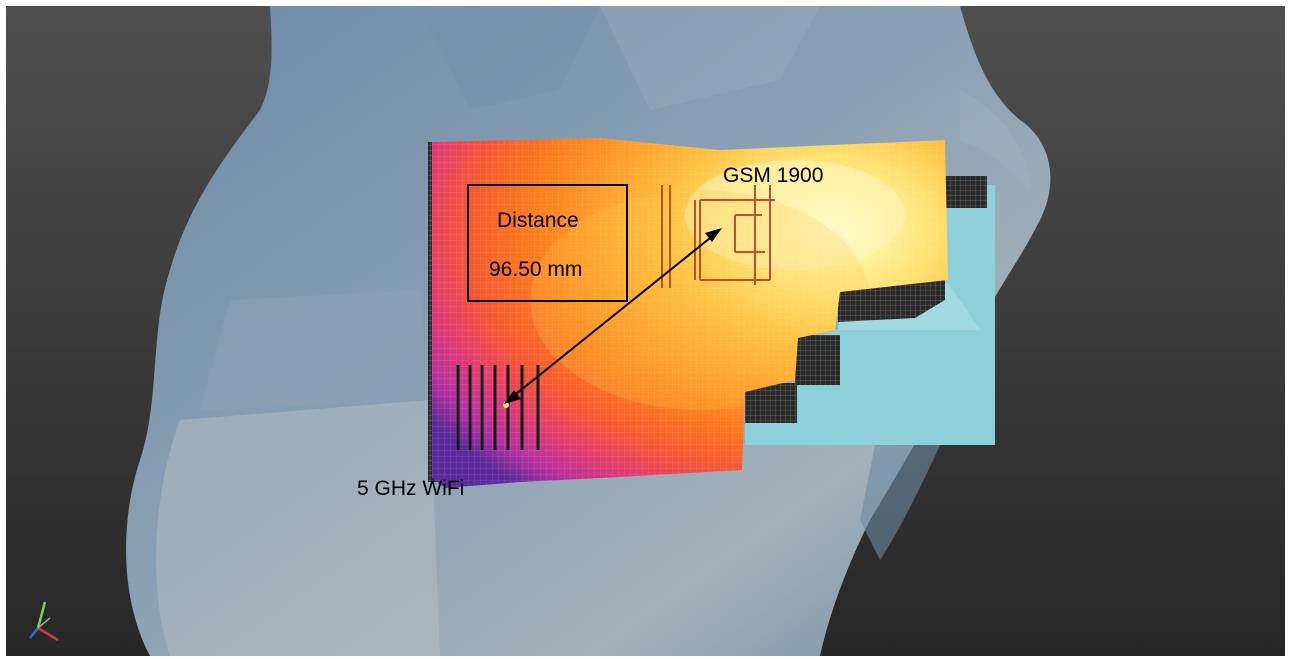 The width and height of the screenshot is (1290, 659). What do you see at coordinates (547, 243) in the screenshot?
I see `distance-box` at bounding box center [547, 243].